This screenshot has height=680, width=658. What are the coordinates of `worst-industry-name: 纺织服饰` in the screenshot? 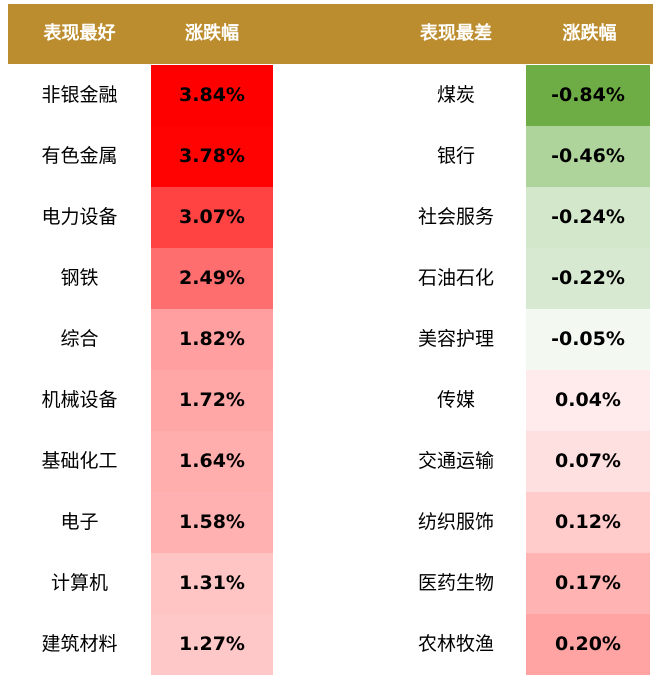 It's located at (455, 522).